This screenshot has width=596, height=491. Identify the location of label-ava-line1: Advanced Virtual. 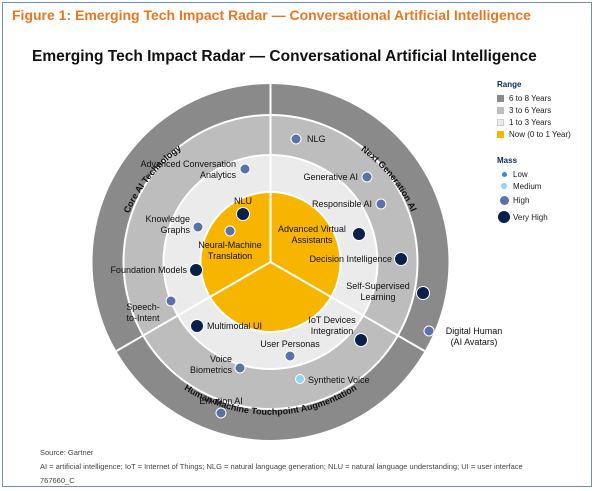
(312, 229).